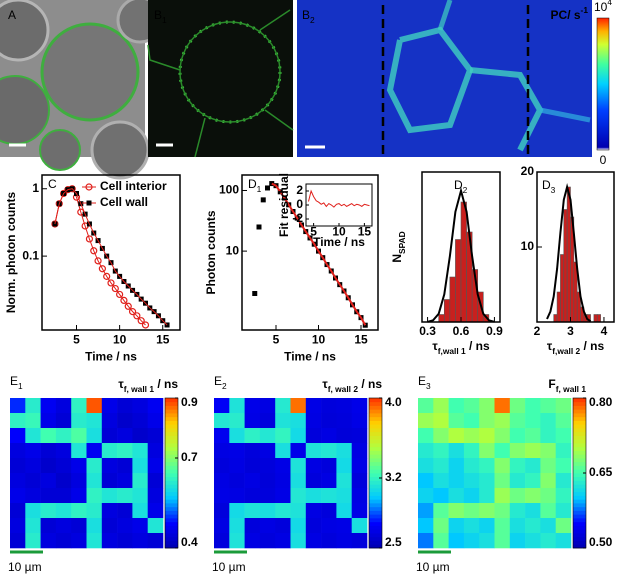 This screenshot has height=580, width=627. What do you see at coordinates (124, 202) in the screenshot?
I see `legend-label: Cell wall` at bounding box center [124, 202].